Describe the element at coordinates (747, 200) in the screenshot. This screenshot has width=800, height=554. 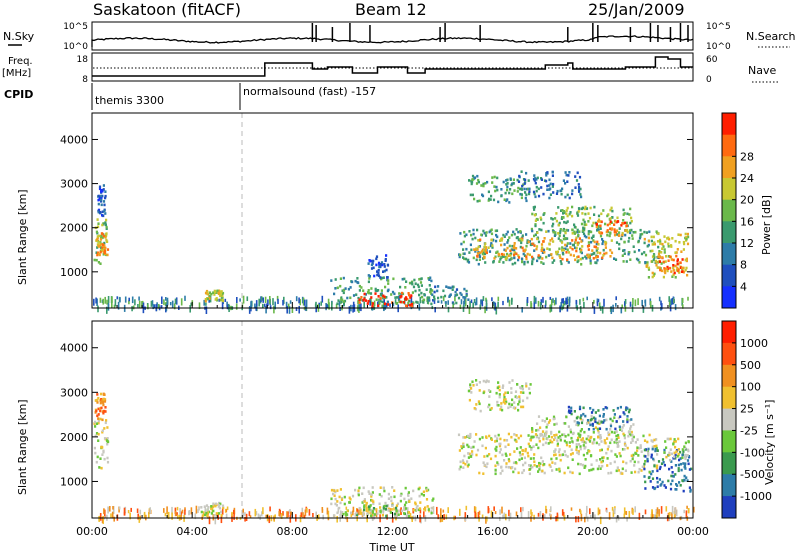
I see `colorbar-tick-label: 20` at that location.